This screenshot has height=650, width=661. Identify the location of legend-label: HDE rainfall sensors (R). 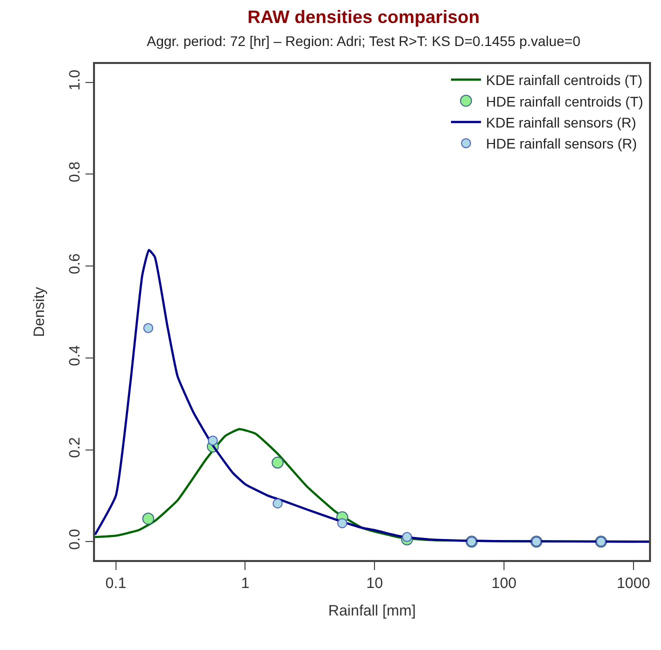
(561, 144).